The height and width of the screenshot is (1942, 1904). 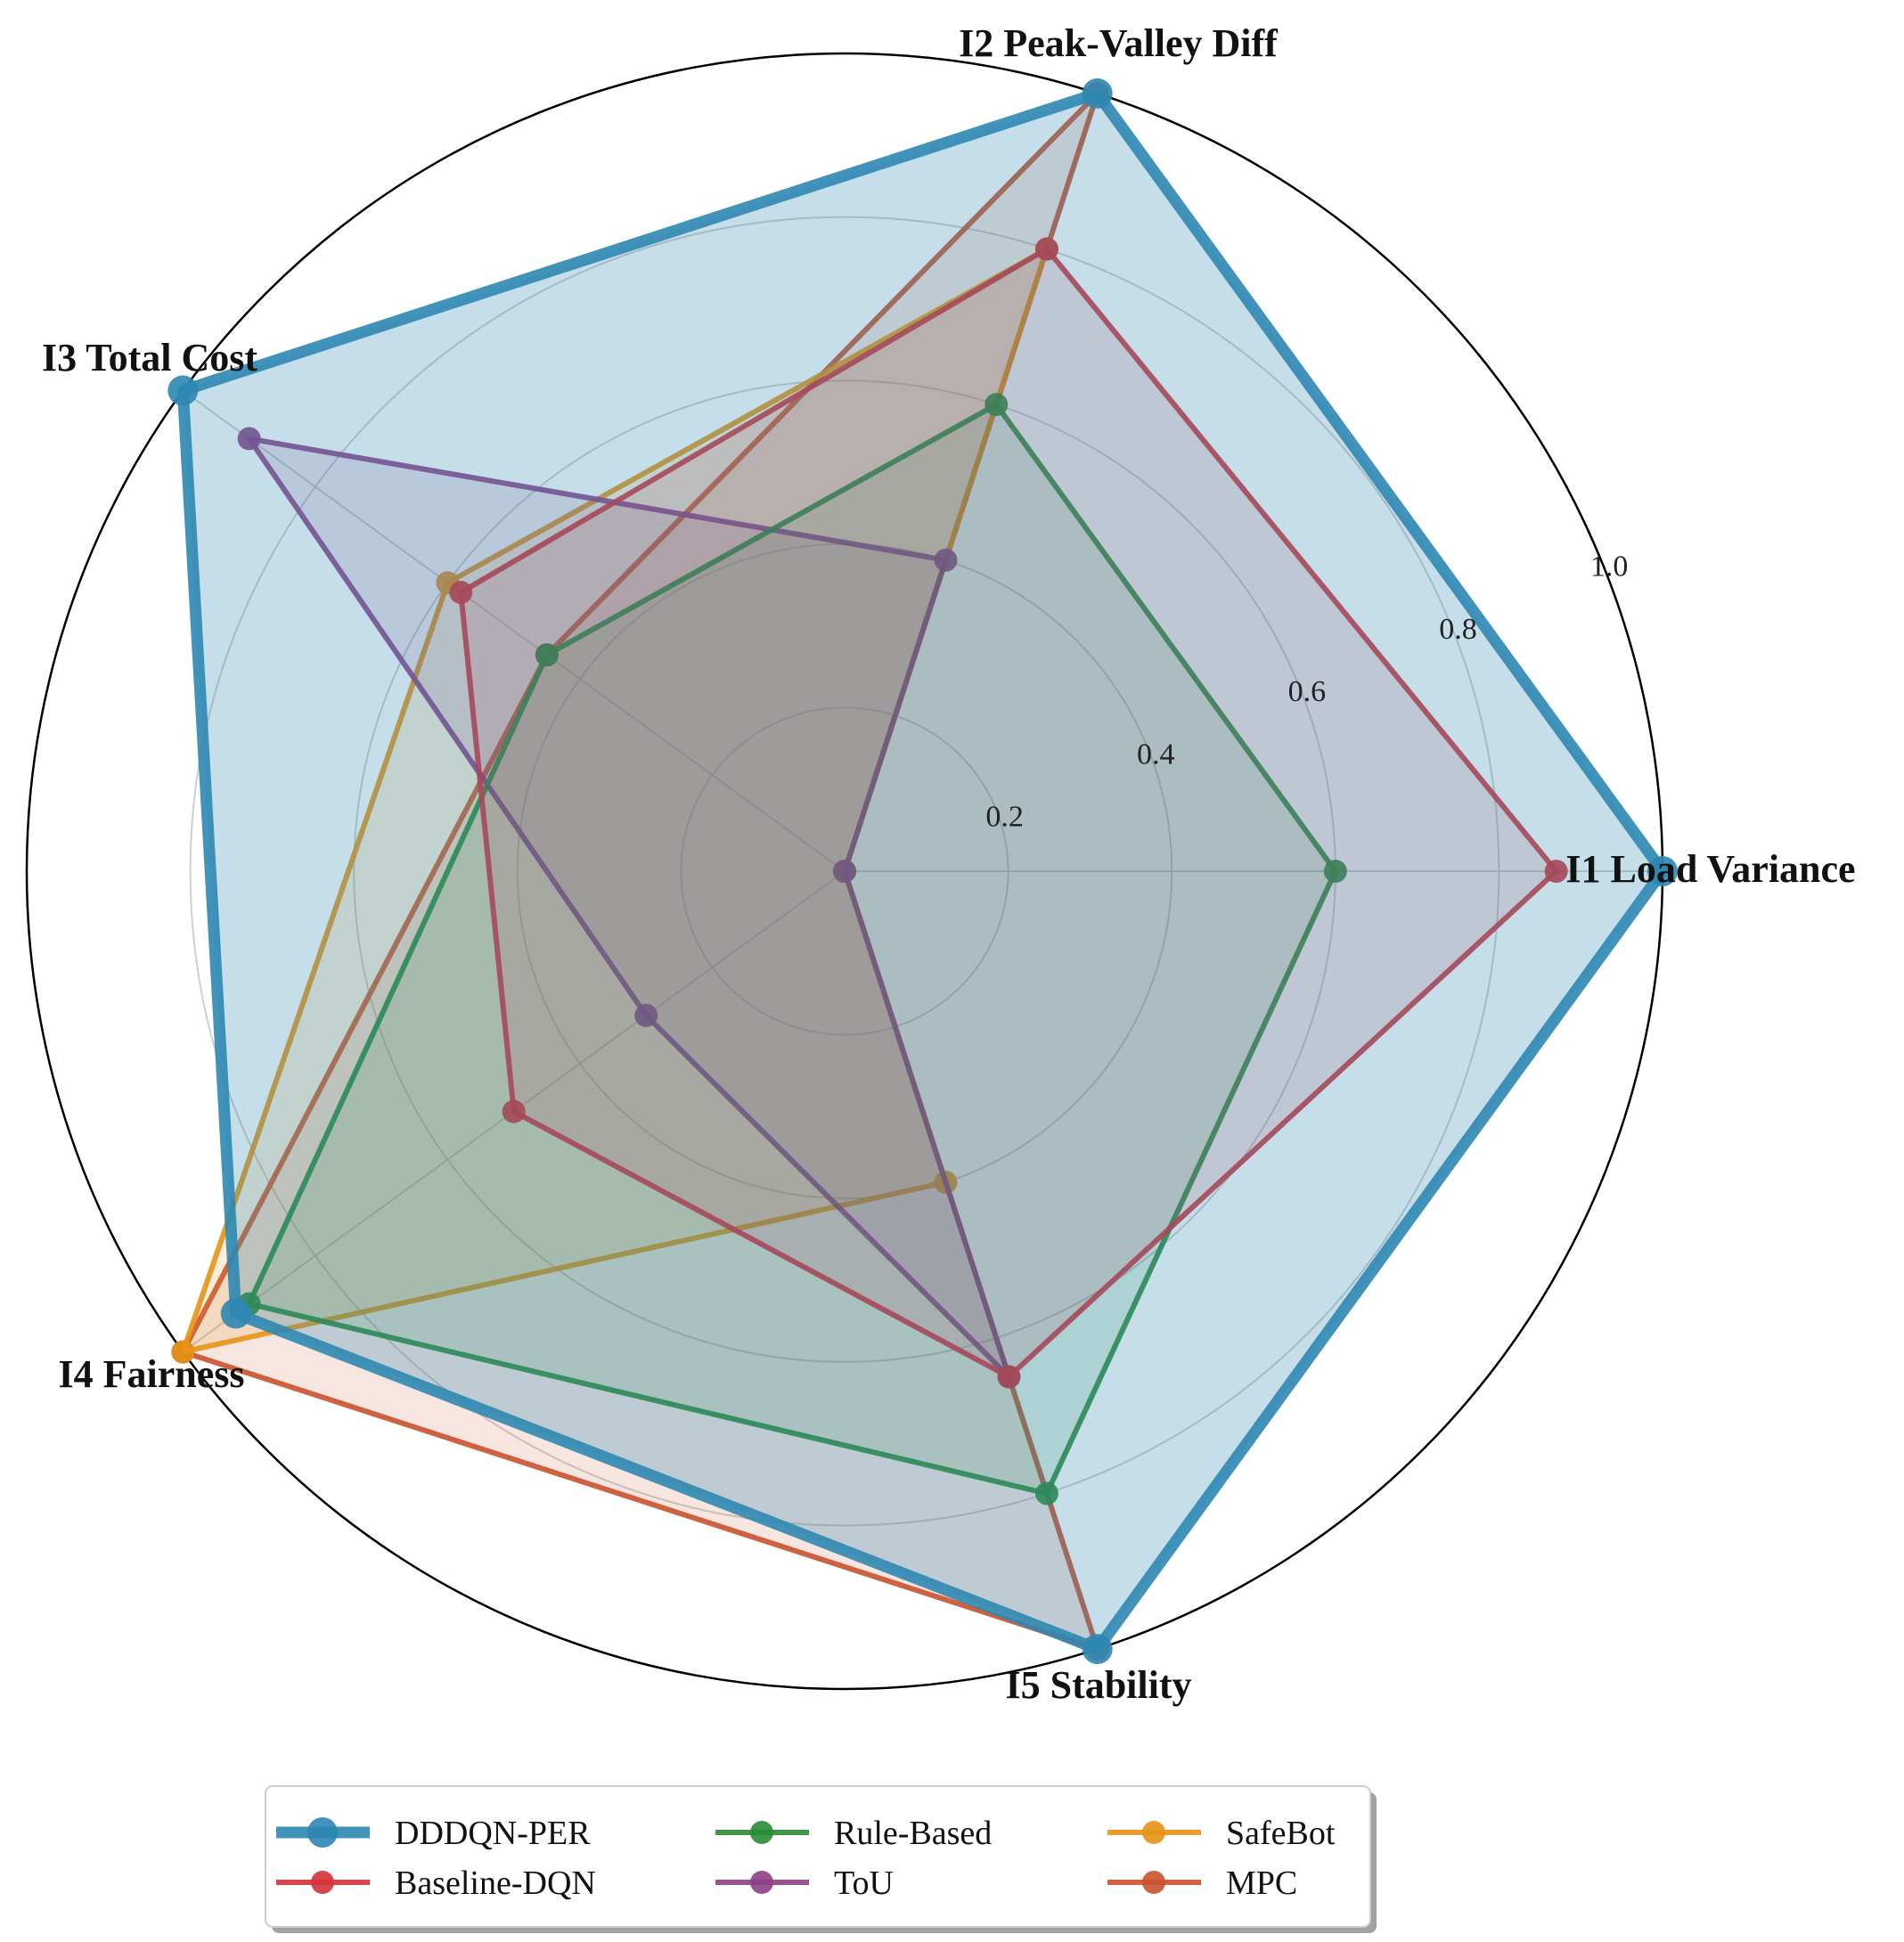 What do you see at coordinates (1098, 1685) in the screenshot?
I see `axis-label: I5 Stability` at bounding box center [1098, 1685].